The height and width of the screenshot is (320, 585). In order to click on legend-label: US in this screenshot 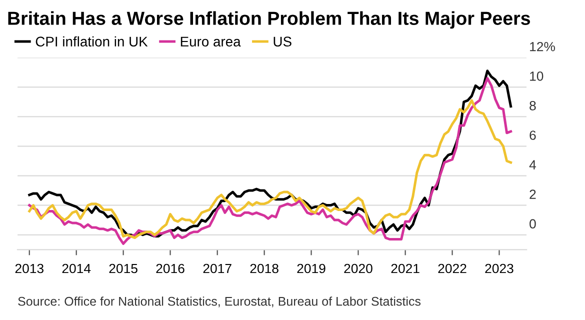, I will do `click(283, 41)`.